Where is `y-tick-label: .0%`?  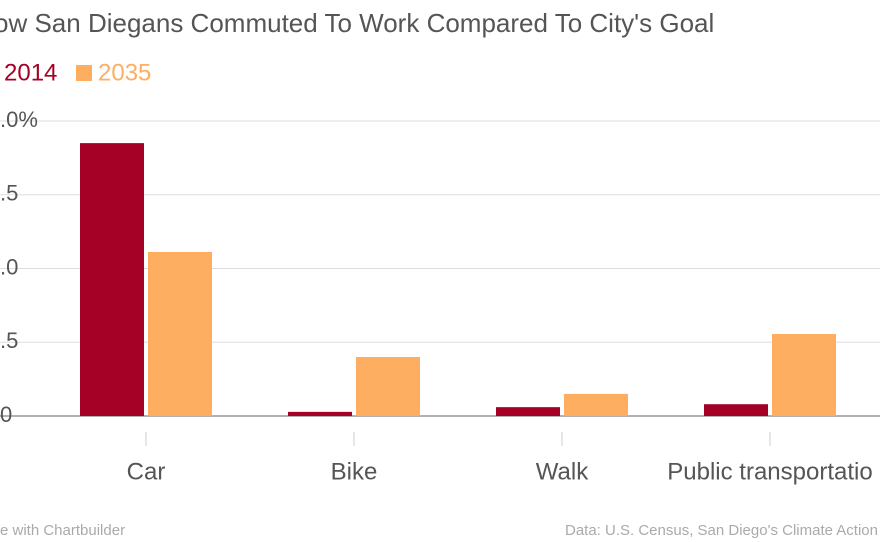 y-tick-label: .0% is located at coordinates (19, 119).